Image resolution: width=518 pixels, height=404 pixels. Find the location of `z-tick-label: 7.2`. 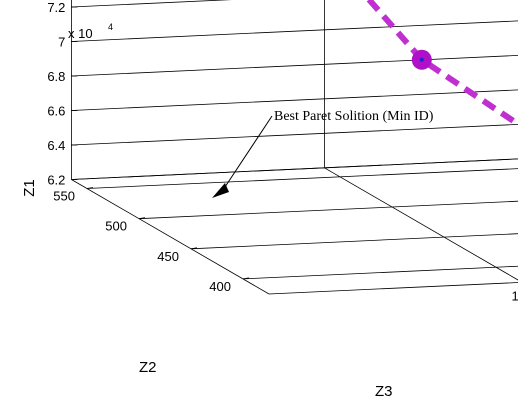

z-tick-label: 7.2 is located at coordinates (56, 7).